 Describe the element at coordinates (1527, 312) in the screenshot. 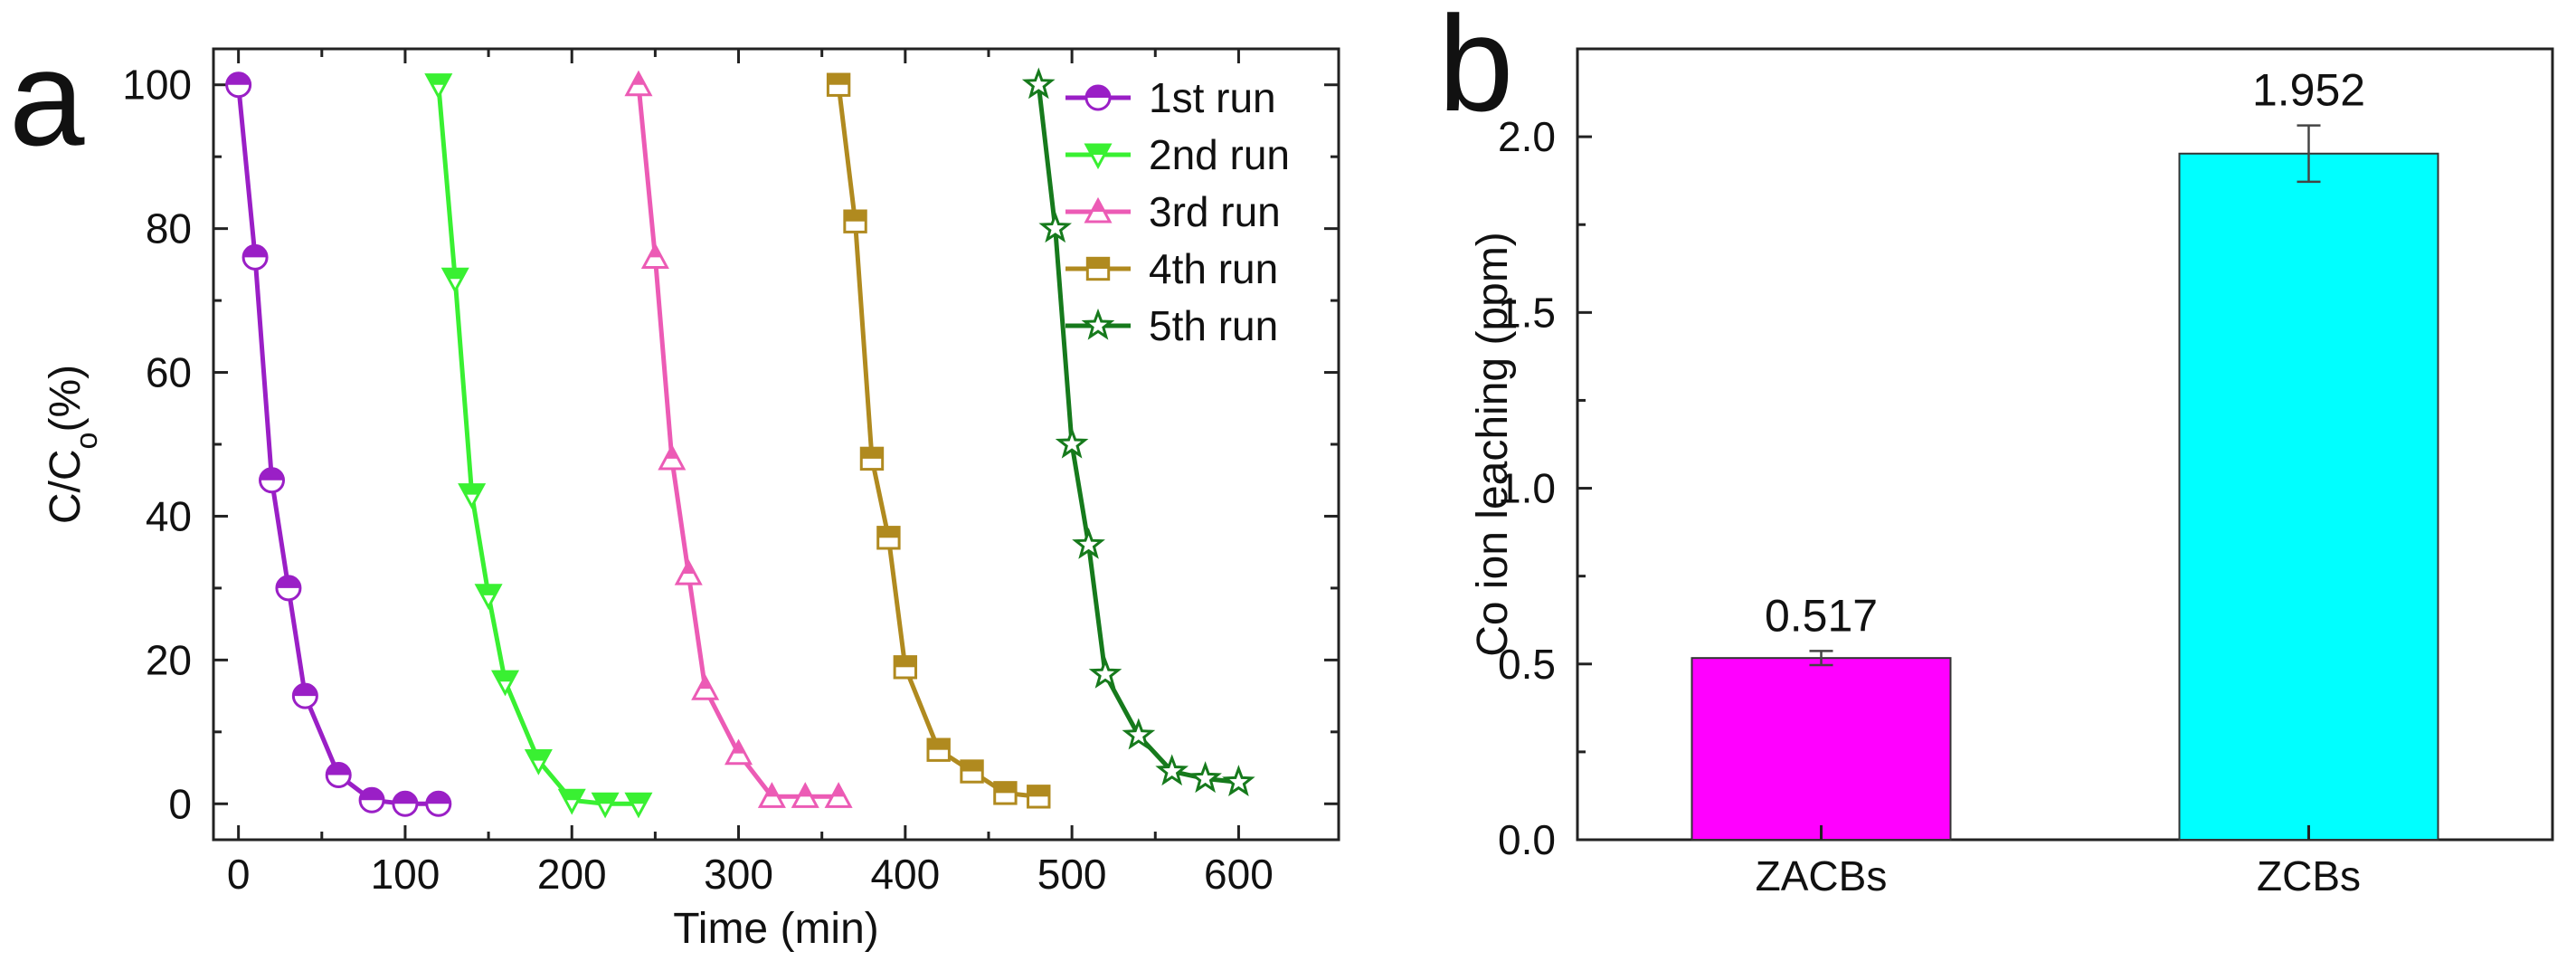

I see `panel-b-y-tick-label: 1.5` at that location.